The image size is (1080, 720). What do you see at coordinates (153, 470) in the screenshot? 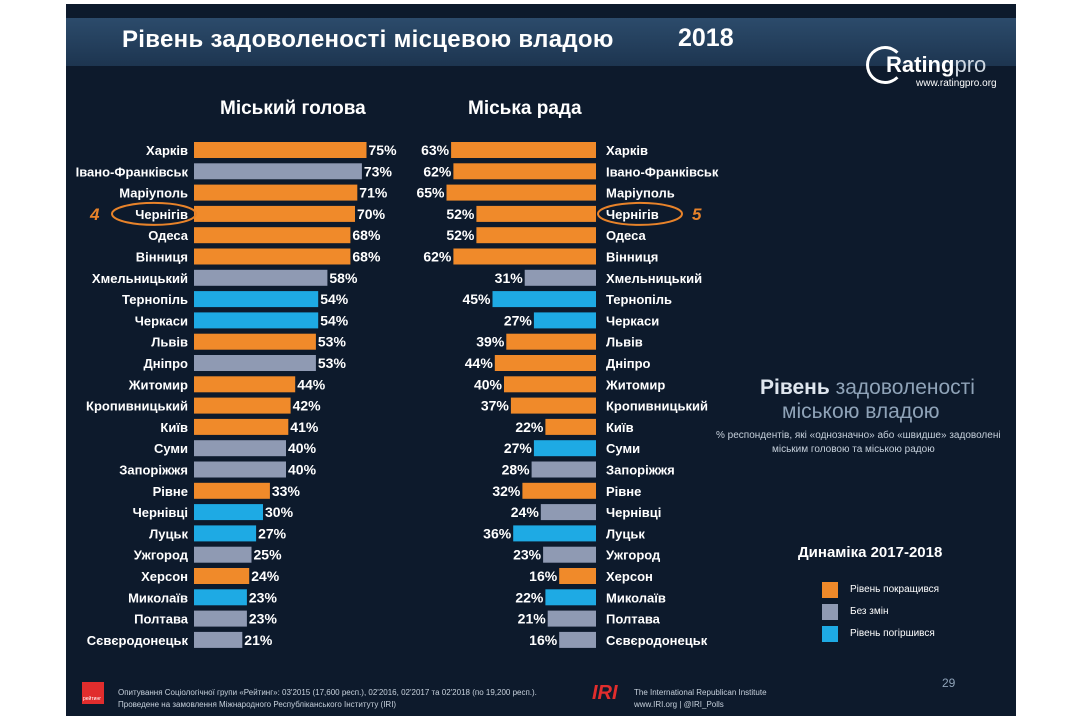
I see `mayor-category-label: Запоріжжя` at bounding box center [153, 470].